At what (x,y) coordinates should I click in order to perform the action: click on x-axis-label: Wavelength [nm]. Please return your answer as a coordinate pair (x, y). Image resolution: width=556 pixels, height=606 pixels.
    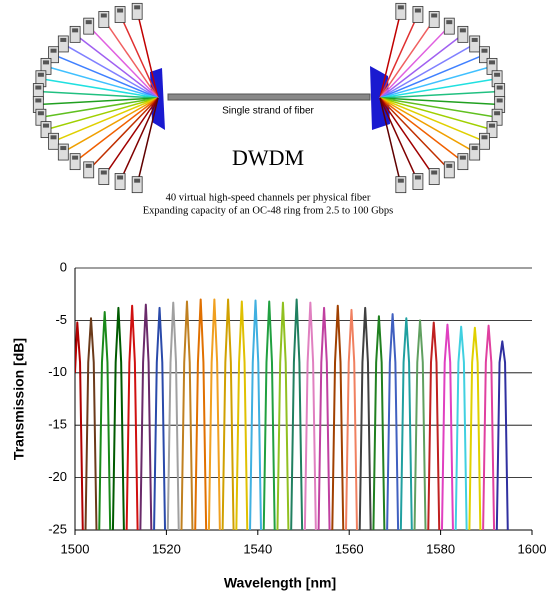
    Looking at the image, I should click on (280, 583).